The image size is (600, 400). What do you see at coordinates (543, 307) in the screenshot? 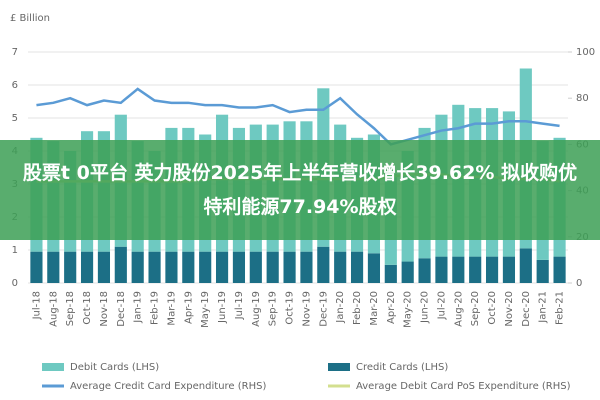
I see `x-tick-label: Jan-21` at bounding box center [543, 307].